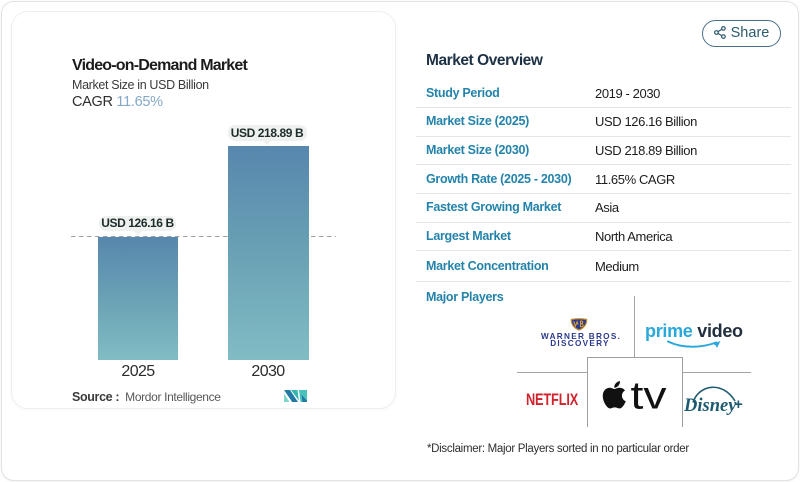 The width and height of the screenshot is (800, 482). Describe the element at coordinates (710, 406) in the screenshot. I see `svg-text: Disney` at that location.